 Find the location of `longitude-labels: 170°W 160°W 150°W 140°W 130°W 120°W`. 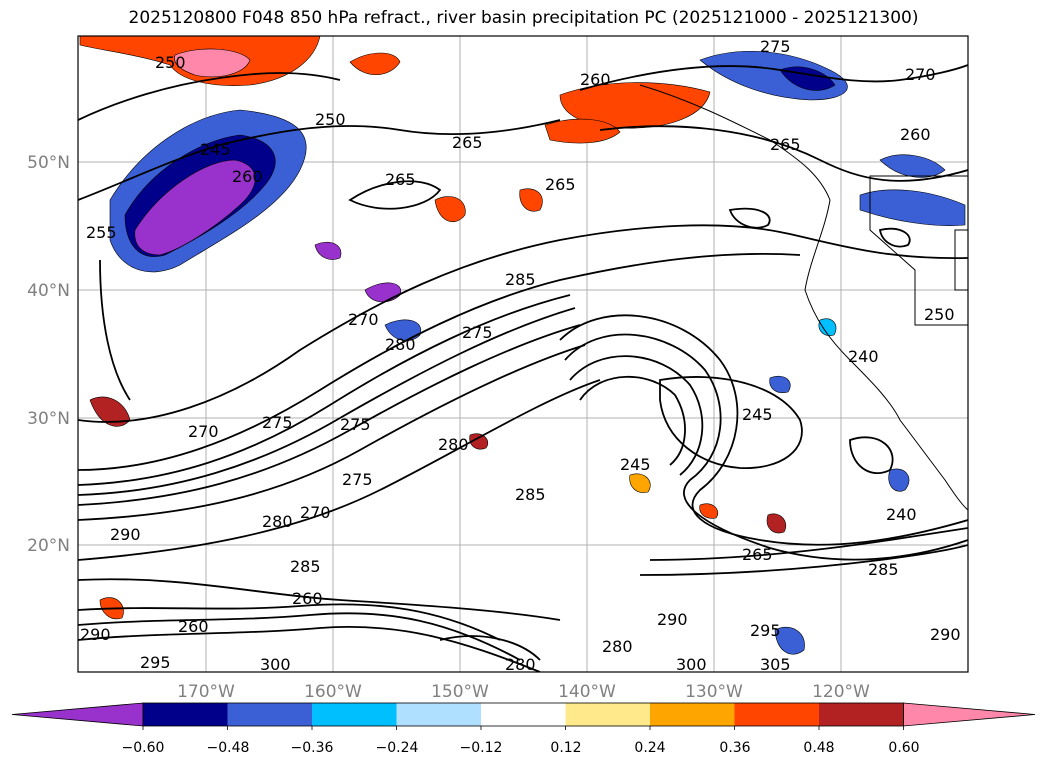

longitude-labels: 170°W 160°W 150°W 140°W 130°W 120°W is located at coordinates (523, 692).